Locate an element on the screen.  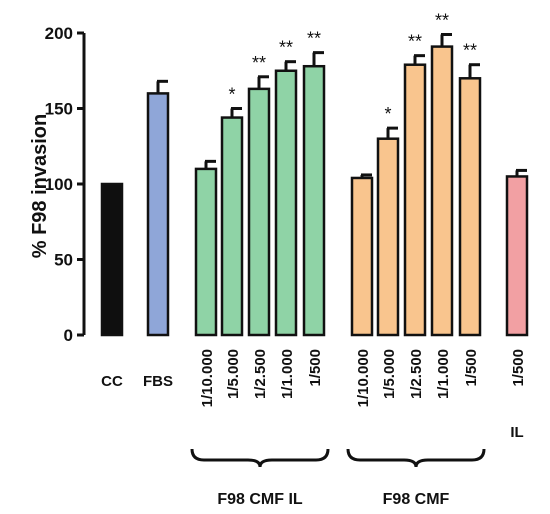
group-label: F98 CMF is located at coordinates (416, 499).